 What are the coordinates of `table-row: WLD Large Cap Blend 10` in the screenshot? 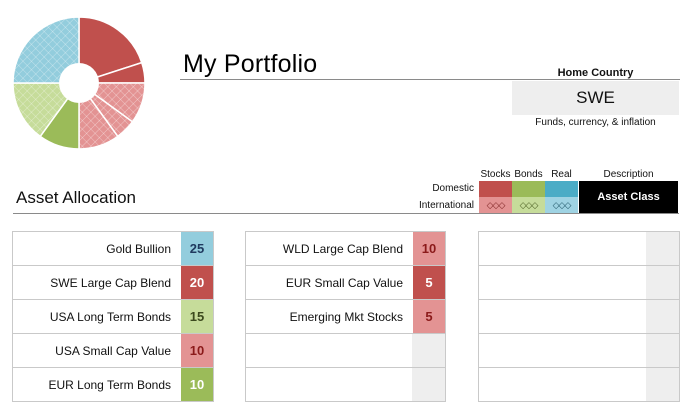 It's located at (345, 249).